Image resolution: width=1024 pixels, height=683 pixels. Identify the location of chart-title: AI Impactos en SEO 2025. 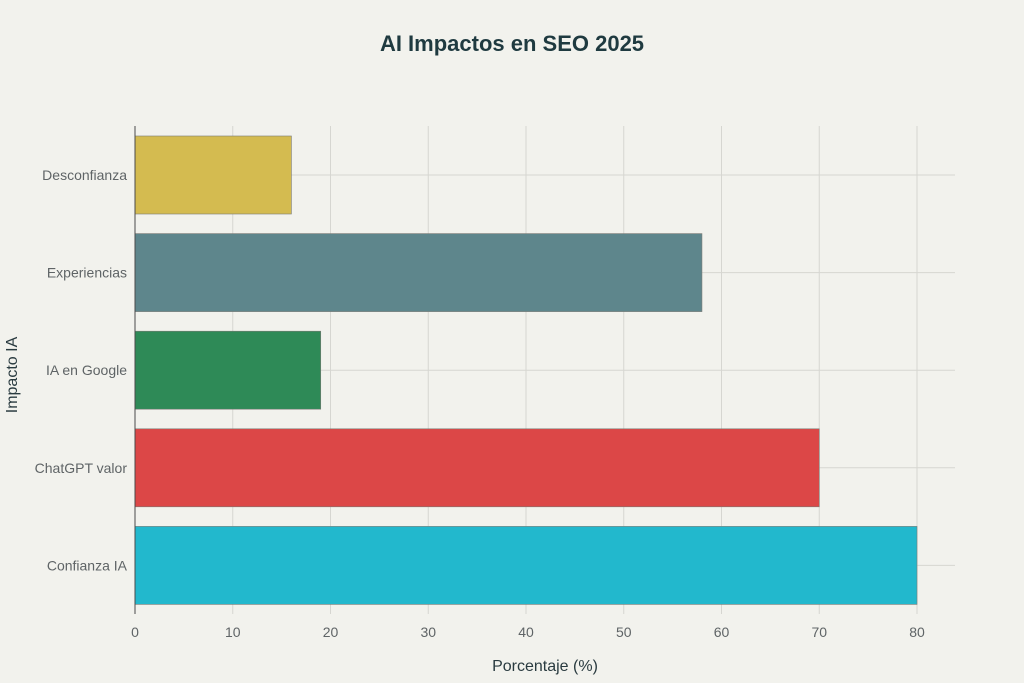
(512, 43).